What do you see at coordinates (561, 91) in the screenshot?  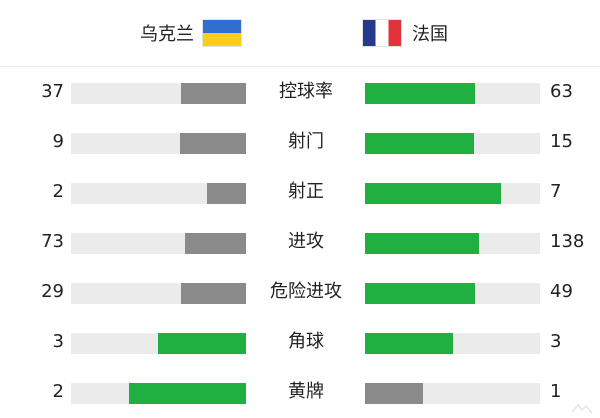 I see `away-stat-value: 63` at bounding box center [561, 91].